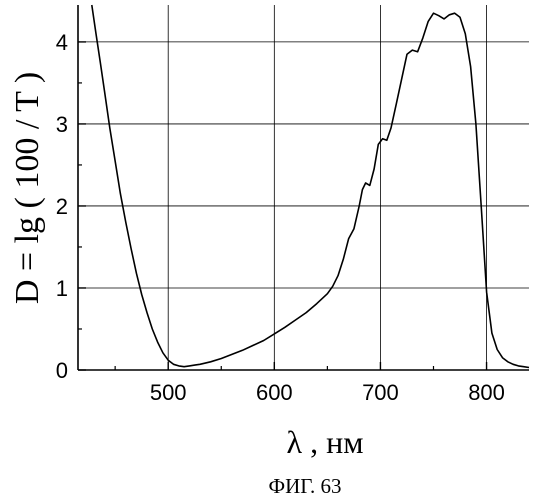 The width and height of the screenshot is (534, 500). I want to click on y-tick-label: 3, so click(62, 124).